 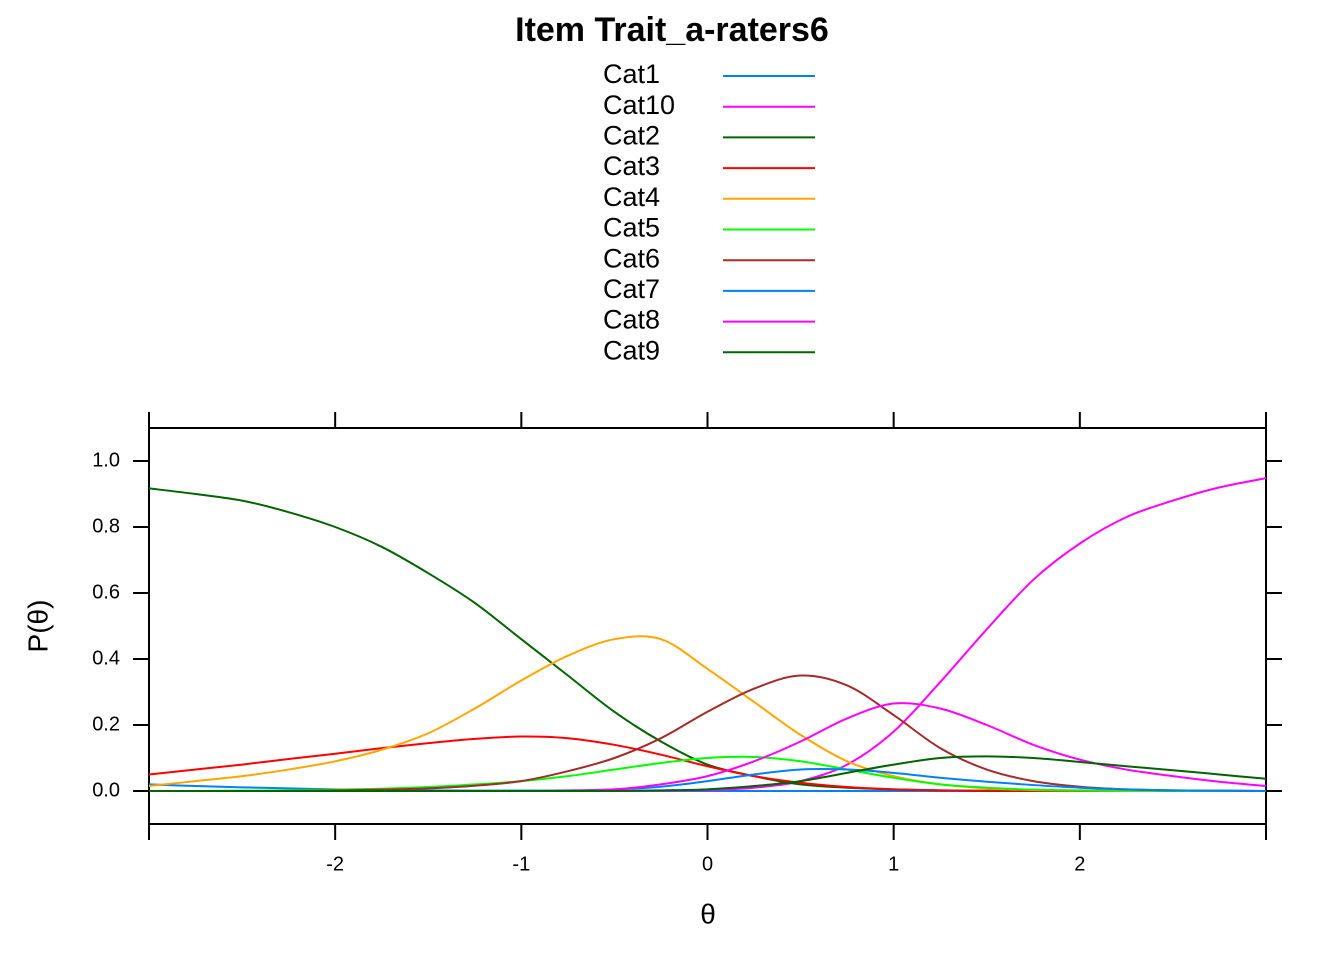 I want to click on y-tick-label: 0.6, so click(x=106, y=592).